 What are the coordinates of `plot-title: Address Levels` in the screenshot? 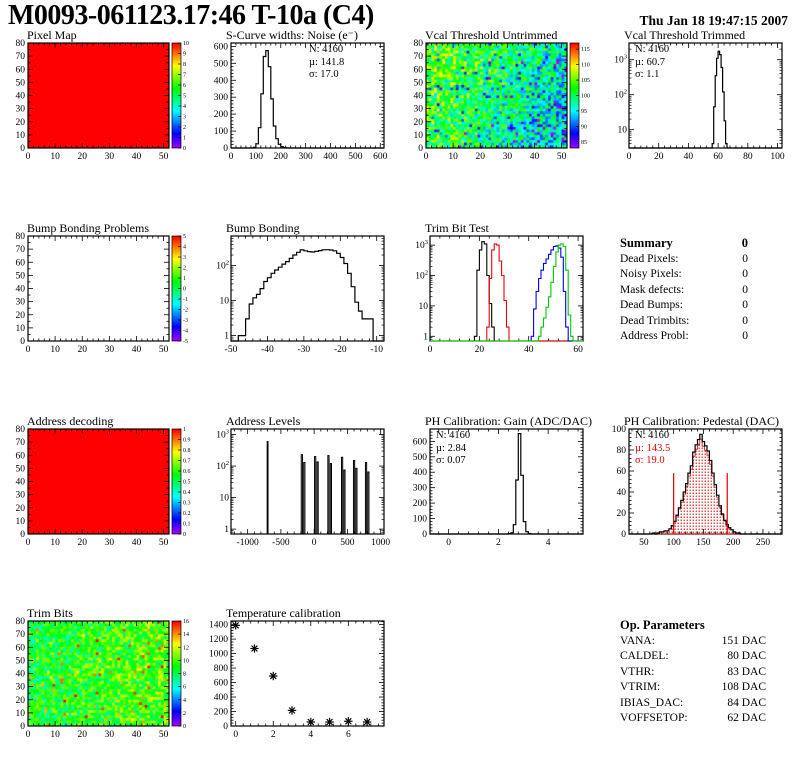 It's located at (263, 421).